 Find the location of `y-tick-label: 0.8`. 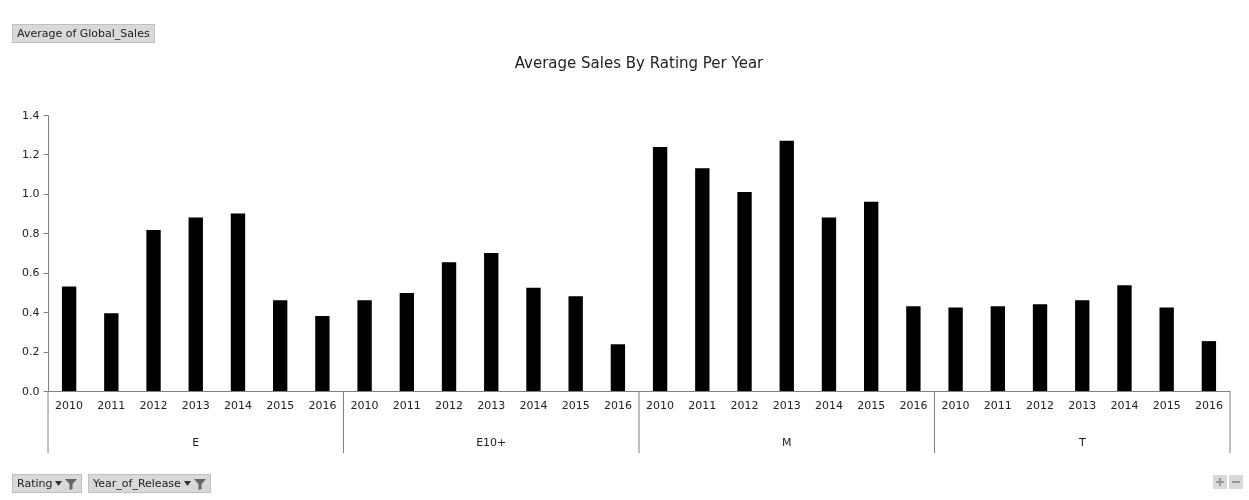

y-tick-label: 0.8 is located at coordinates (31, 233).